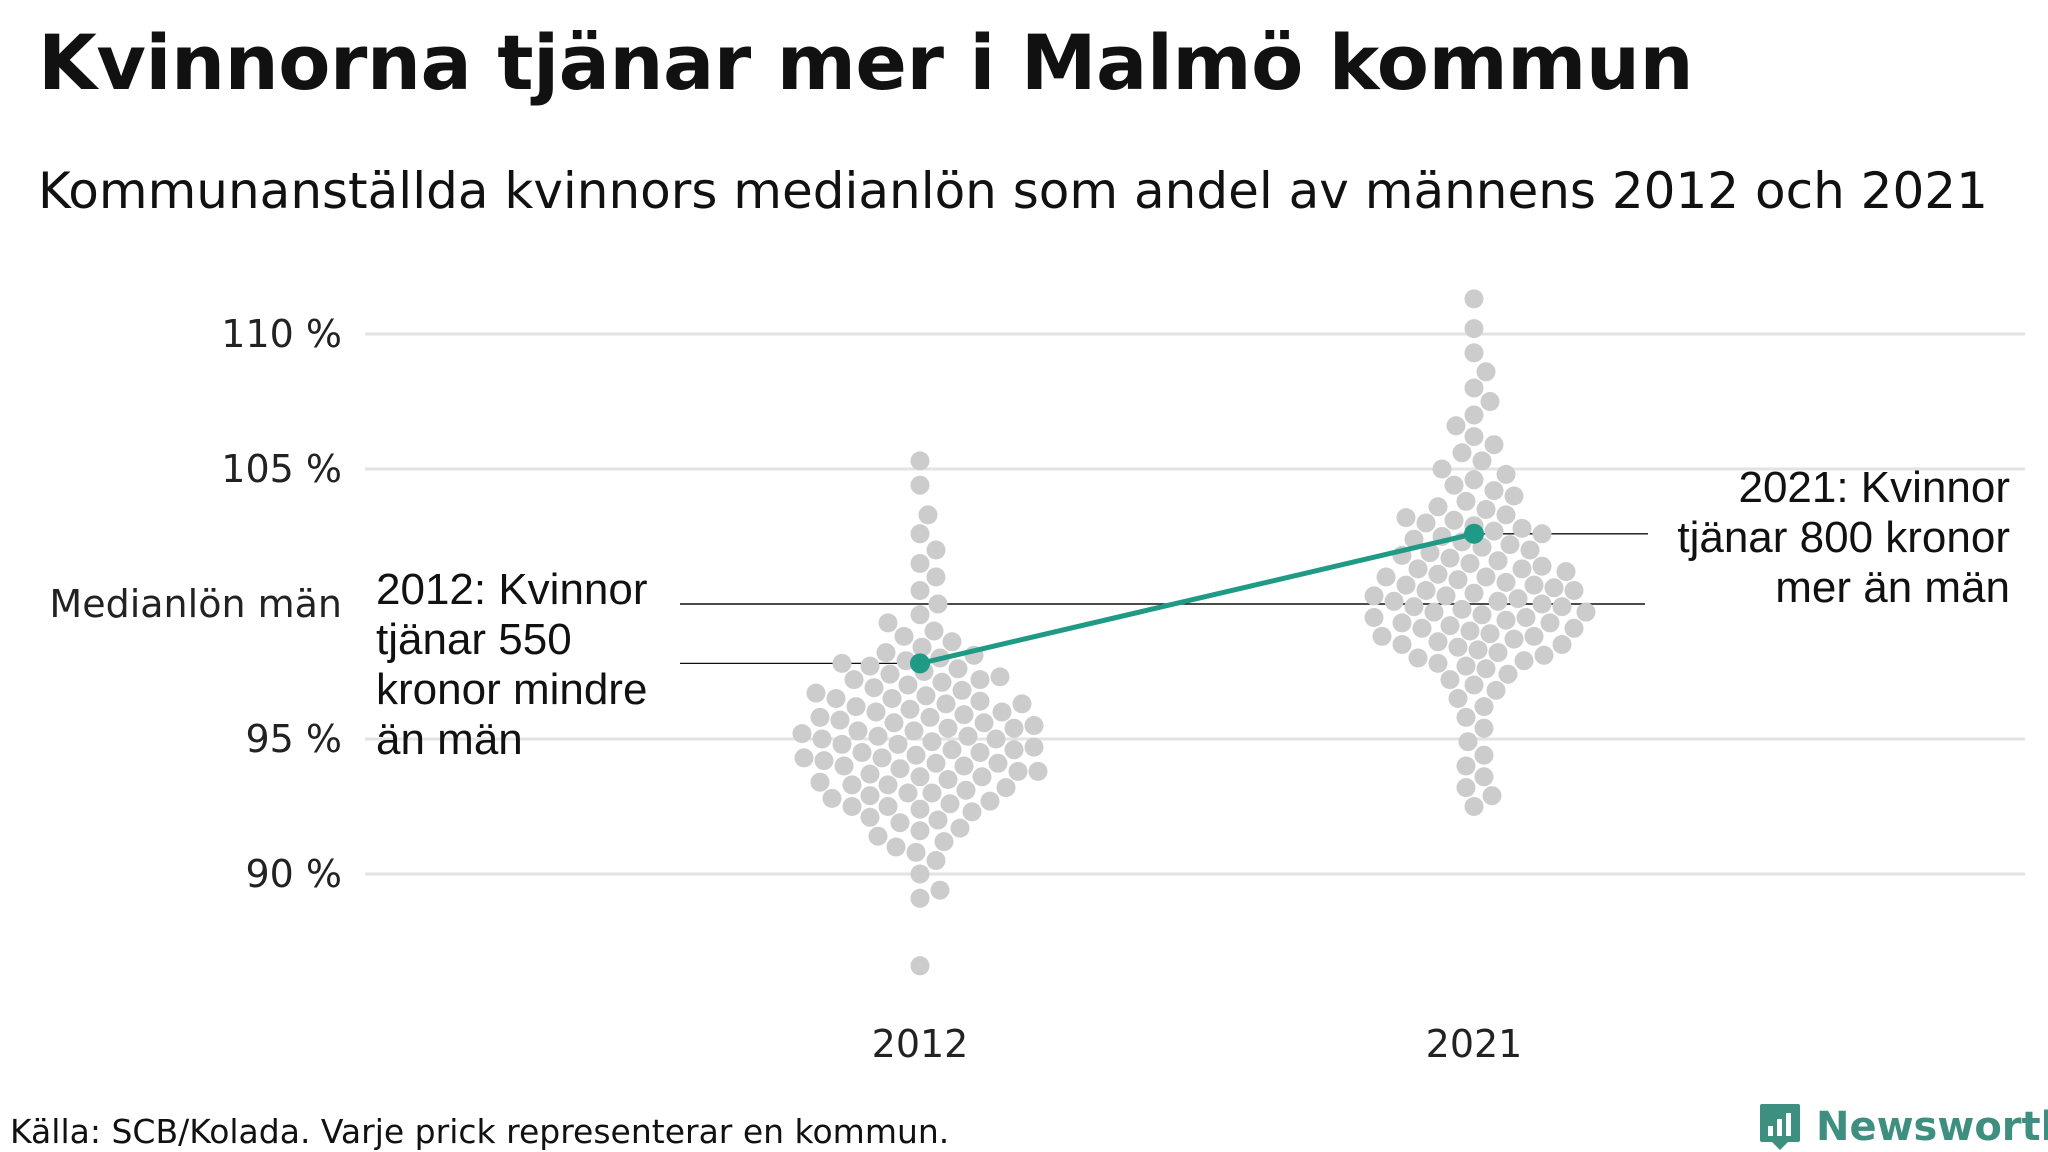 This screenshot has width=2048, height=1152. I want to click on x-tick-label: 2012, so click(920, 1044).